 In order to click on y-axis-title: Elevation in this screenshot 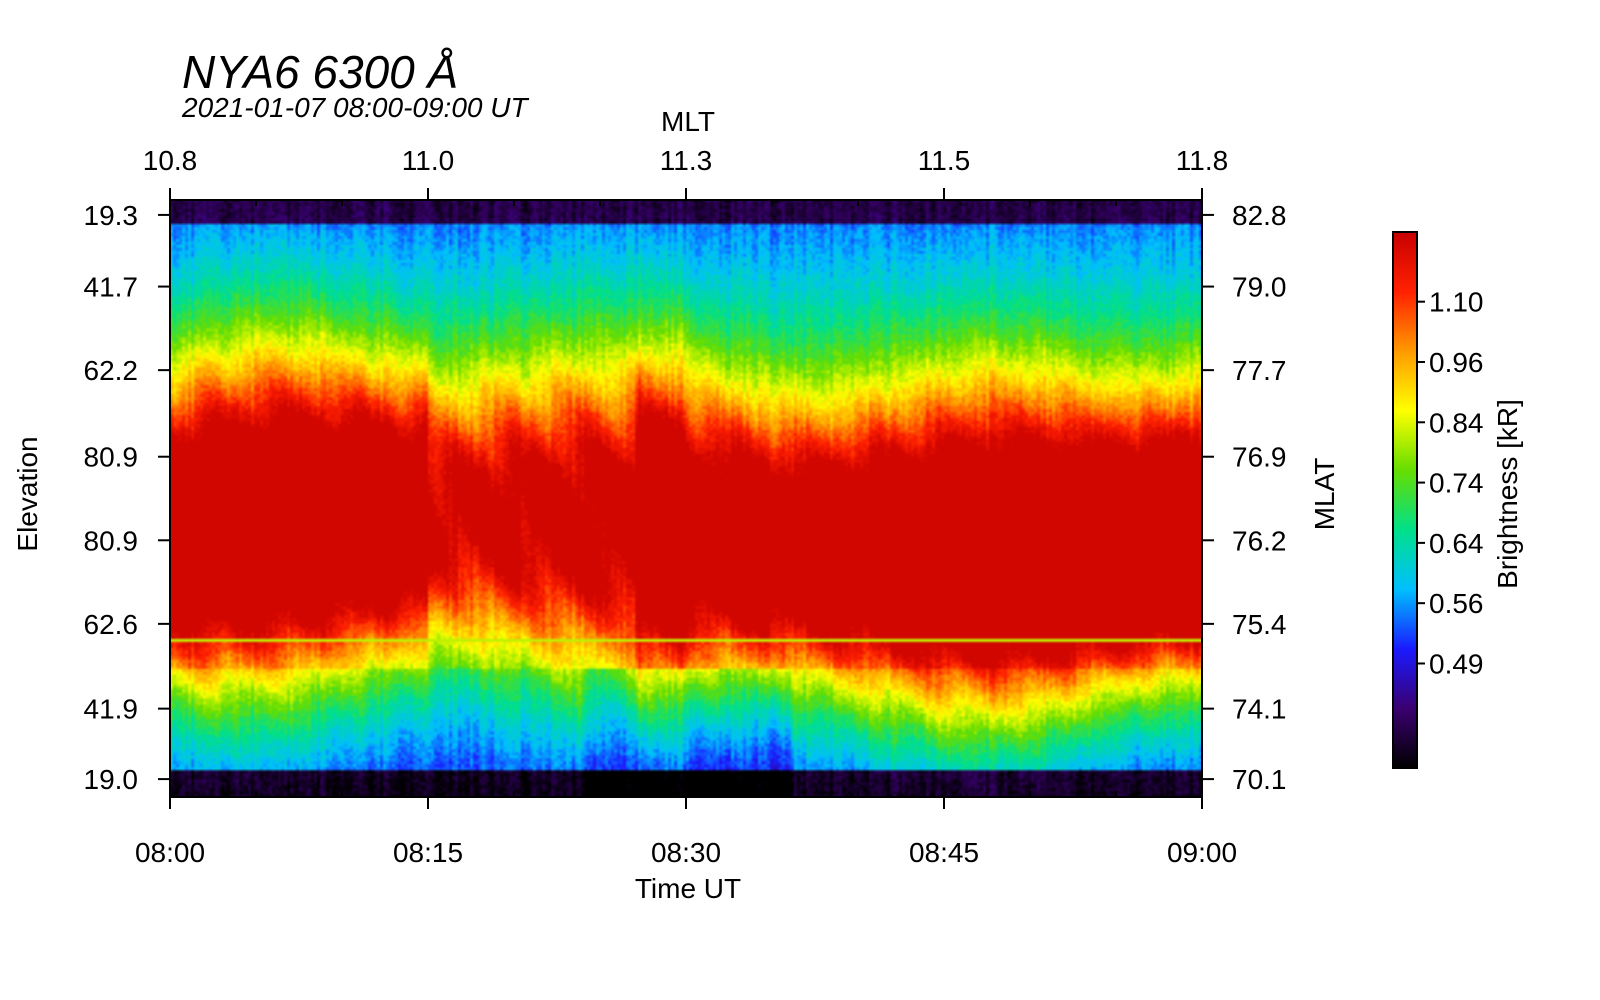, I will do `click(27, 493)`.